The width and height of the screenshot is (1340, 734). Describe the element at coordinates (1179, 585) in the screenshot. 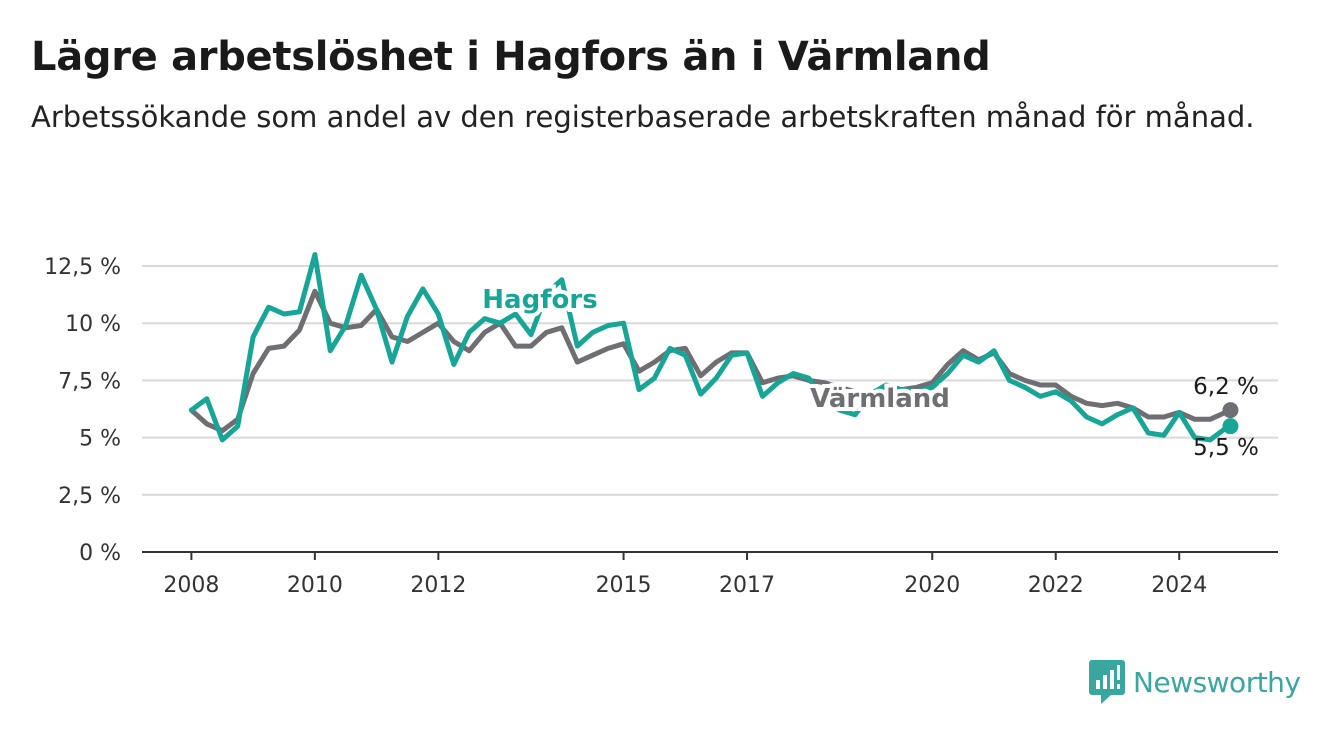

I see `x-tick-label: 2024` at that location.